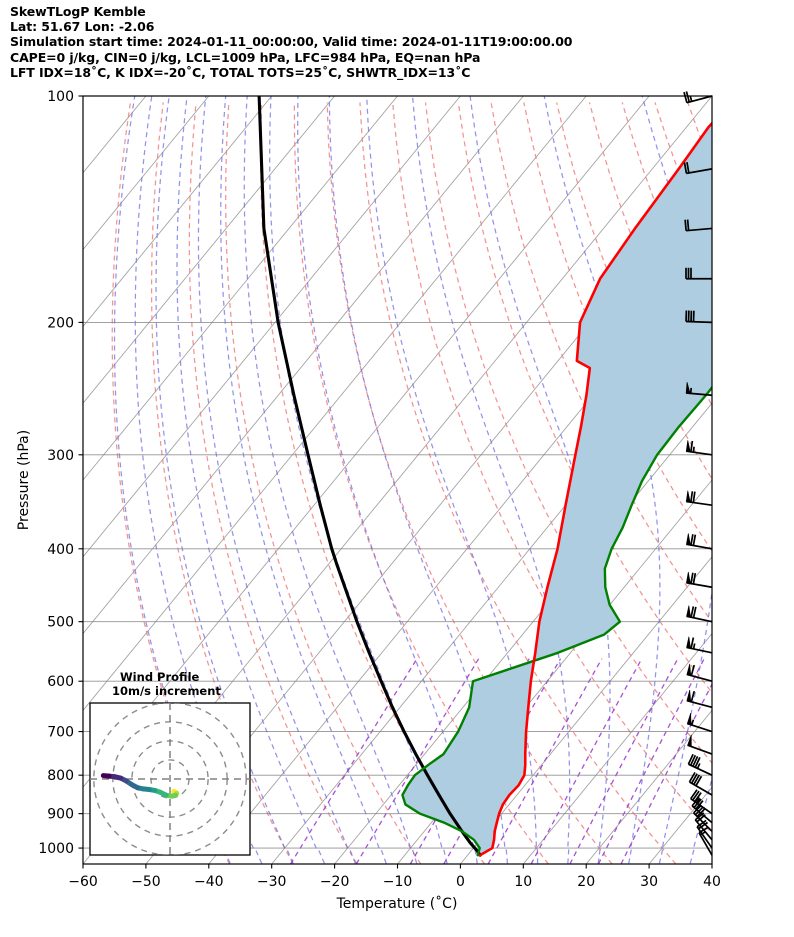 The height and width of the screenshot is (937, 794). Describe the element at coordinates (698, 473) in the screenshot. I see `wind-barbs` at that location.